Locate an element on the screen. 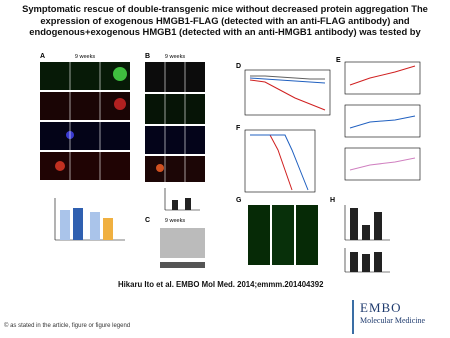 The image size is (450, 338). publisher-logo: EMBO Molecular Medicine is located at coordinates (396, 317).